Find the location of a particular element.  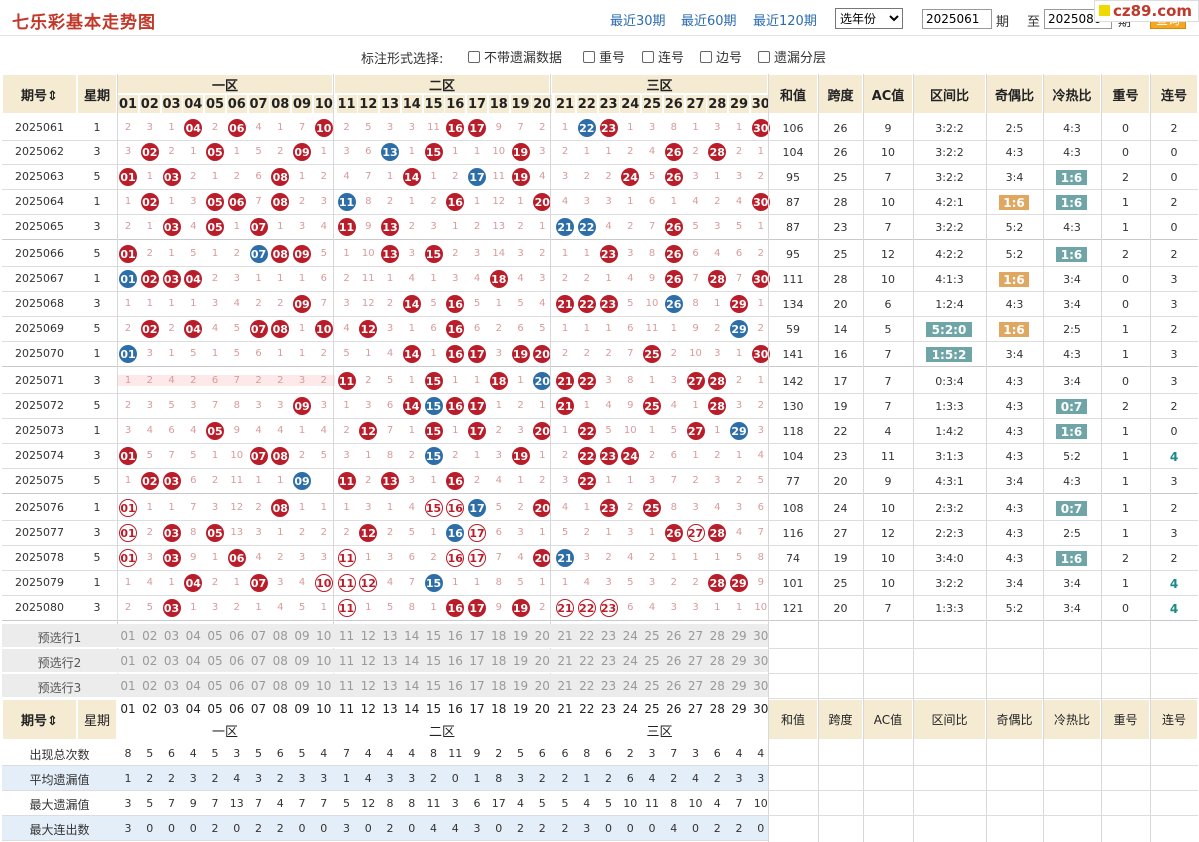

recent-30-link: 最近30期 is located at coordinates (638, 21).